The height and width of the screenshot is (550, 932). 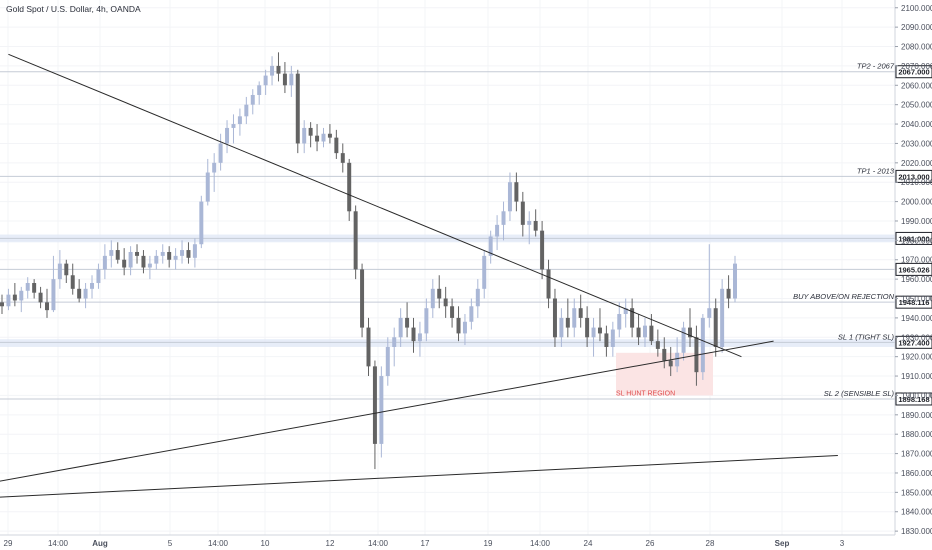 I want to click on level-badge-text: 1981.000, so click(x=913, y=238).